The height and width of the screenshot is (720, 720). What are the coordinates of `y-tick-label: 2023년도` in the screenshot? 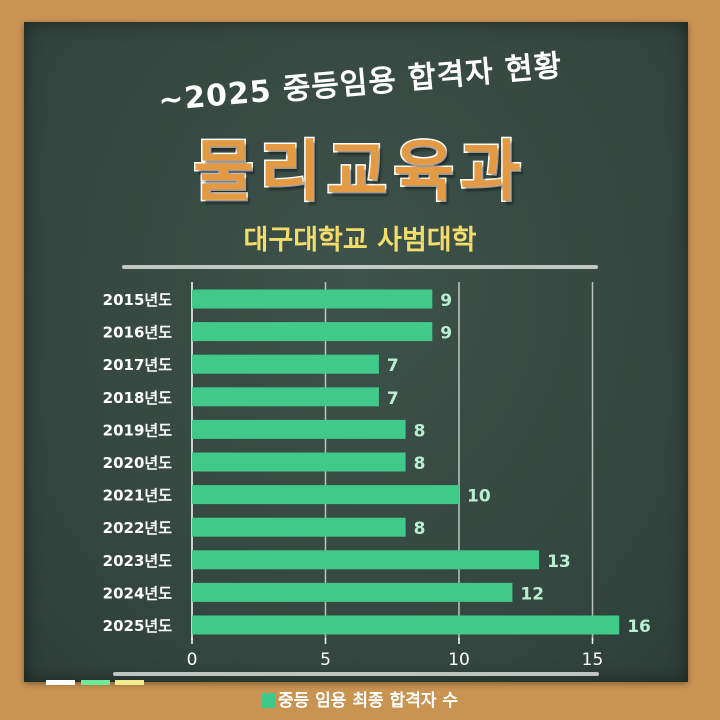 It's located at (138, 561).